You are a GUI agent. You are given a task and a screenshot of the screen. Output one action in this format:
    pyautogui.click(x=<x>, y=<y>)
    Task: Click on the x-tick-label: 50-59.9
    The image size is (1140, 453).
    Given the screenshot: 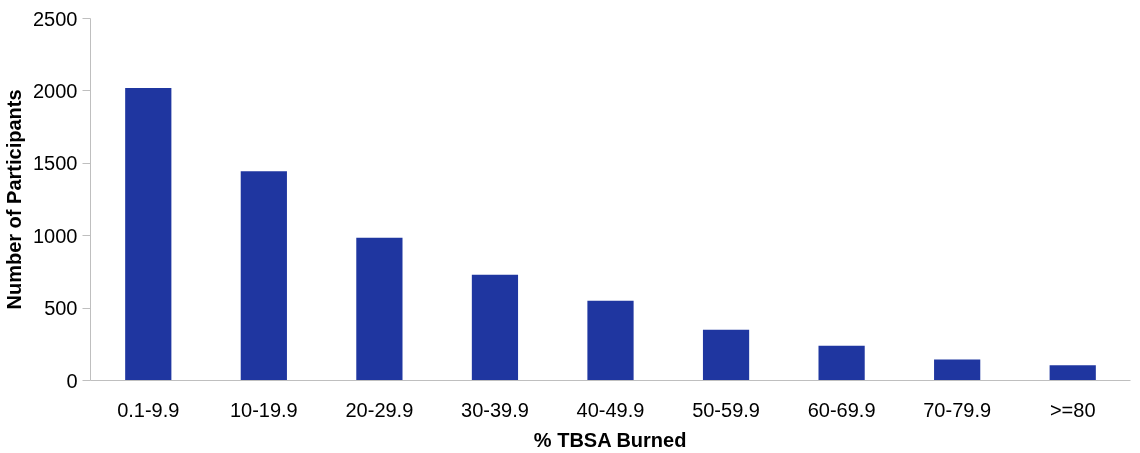 What is the action you would take?
    pyautogui.click(x=726, y=409)
    